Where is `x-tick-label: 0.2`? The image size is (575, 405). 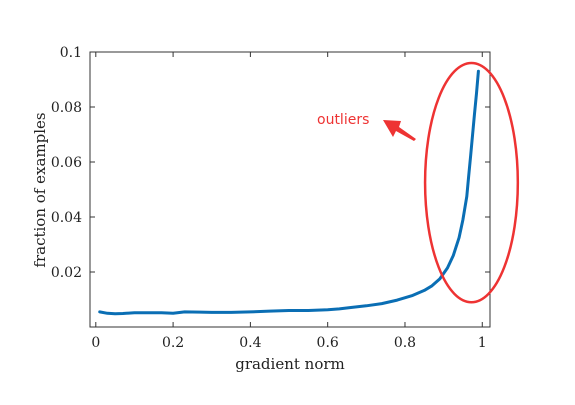
x-tick-label: 0.2 is located at coordinates (173, 343).